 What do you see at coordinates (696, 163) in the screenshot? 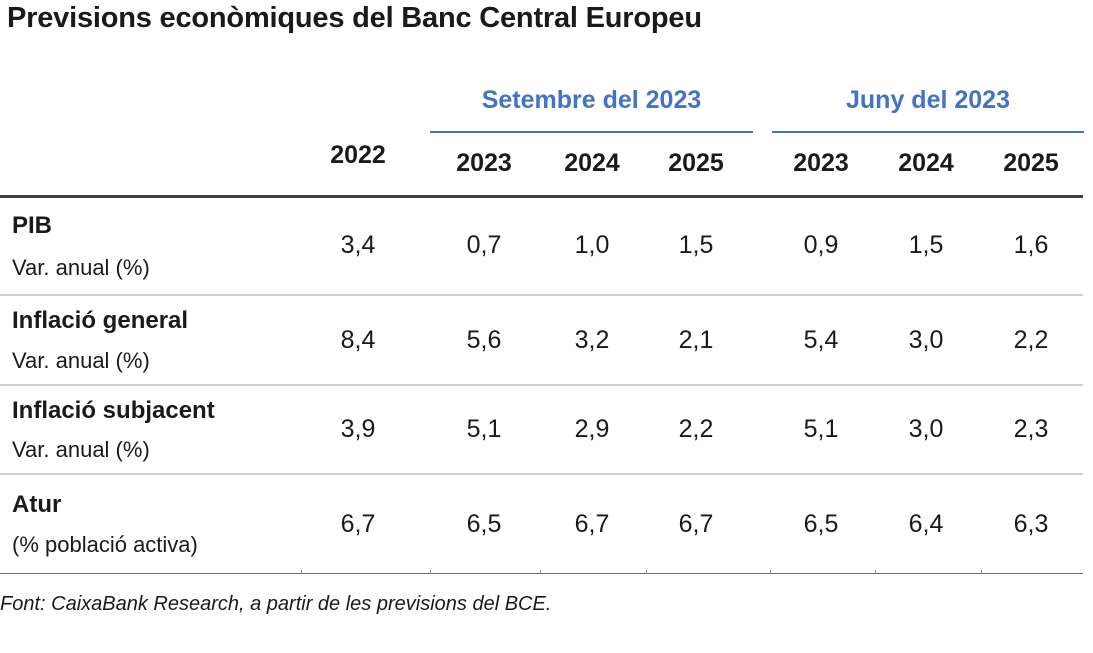
I see `column-header-sep-2025: 2025` at bounding box center [696, 163].